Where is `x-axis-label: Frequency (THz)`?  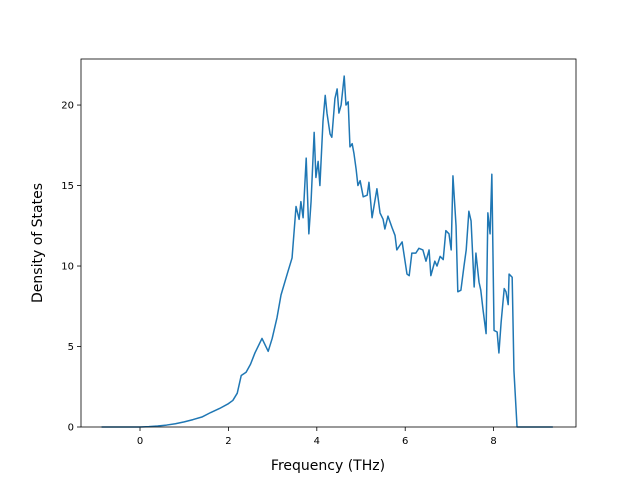 x-axis-label: Frequency (THz) is located at coordinates (328, 466).